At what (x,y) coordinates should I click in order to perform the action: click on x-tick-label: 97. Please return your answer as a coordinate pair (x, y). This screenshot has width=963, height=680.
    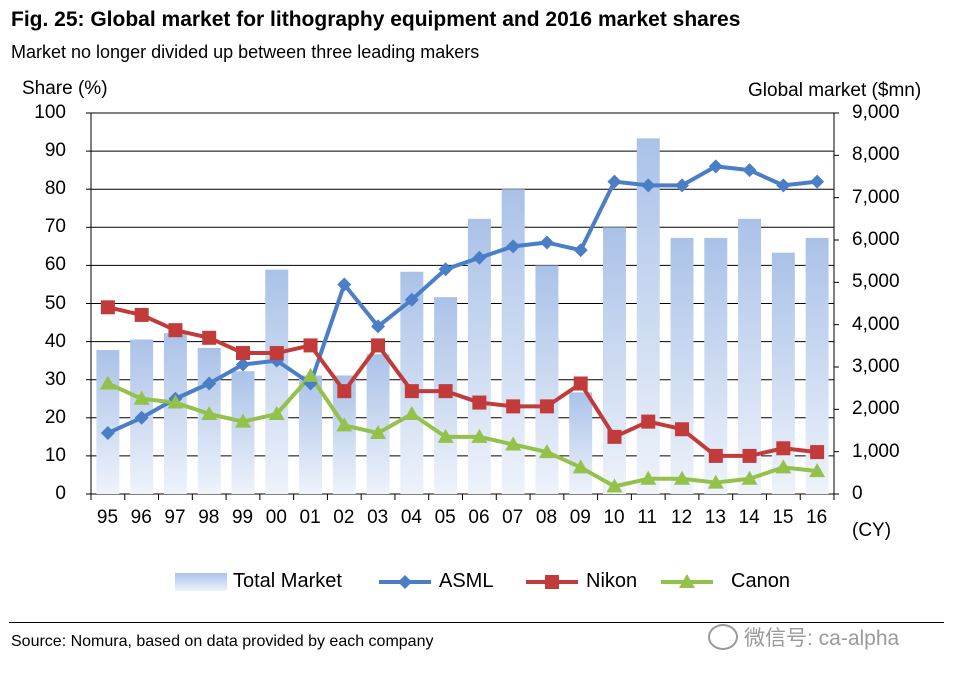
    Looking at the image, I should click on (175, 517).